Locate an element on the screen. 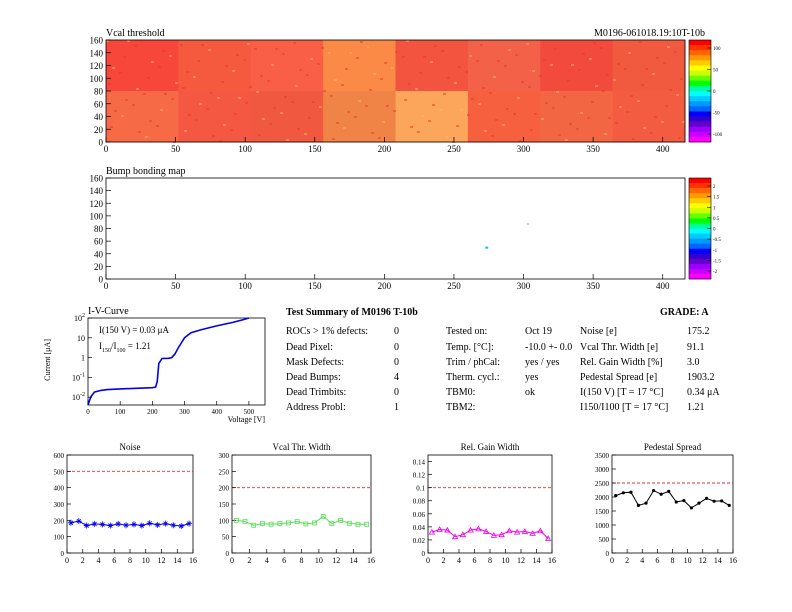 This screenshot has height=612, width=792. summary-label: Pedestal Spread [e] is located at coordinates (619, 377).